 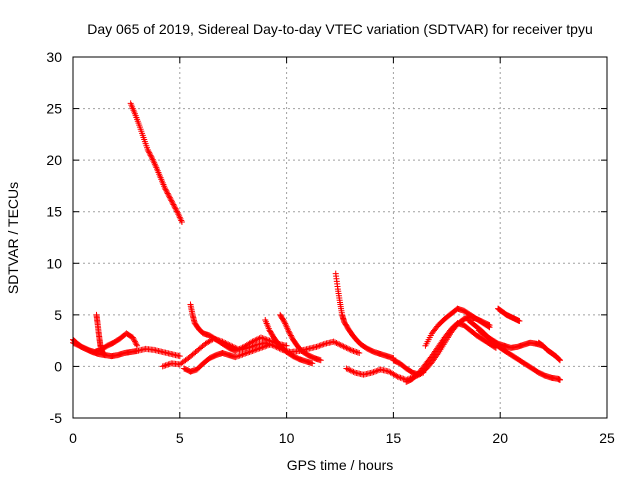 I want to click on series-sat-rise-17h, so click(x=451, y=352).